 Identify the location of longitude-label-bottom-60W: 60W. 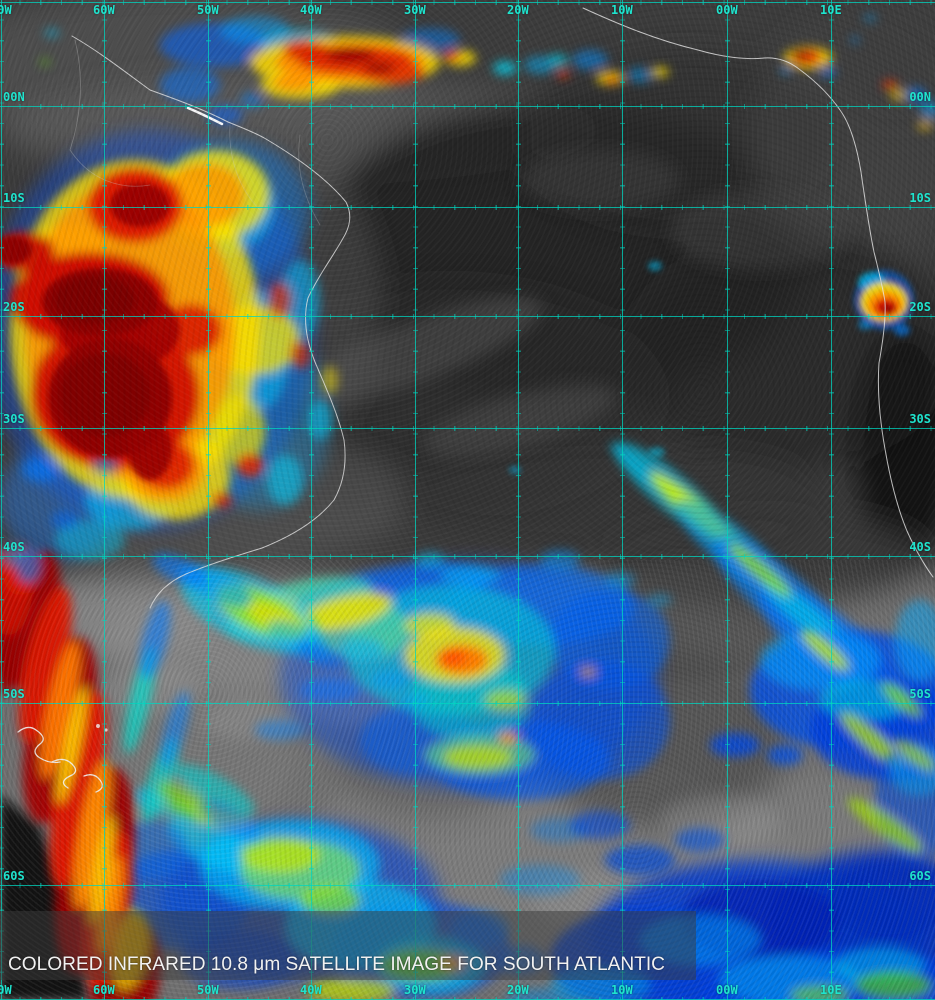
(104, 990).